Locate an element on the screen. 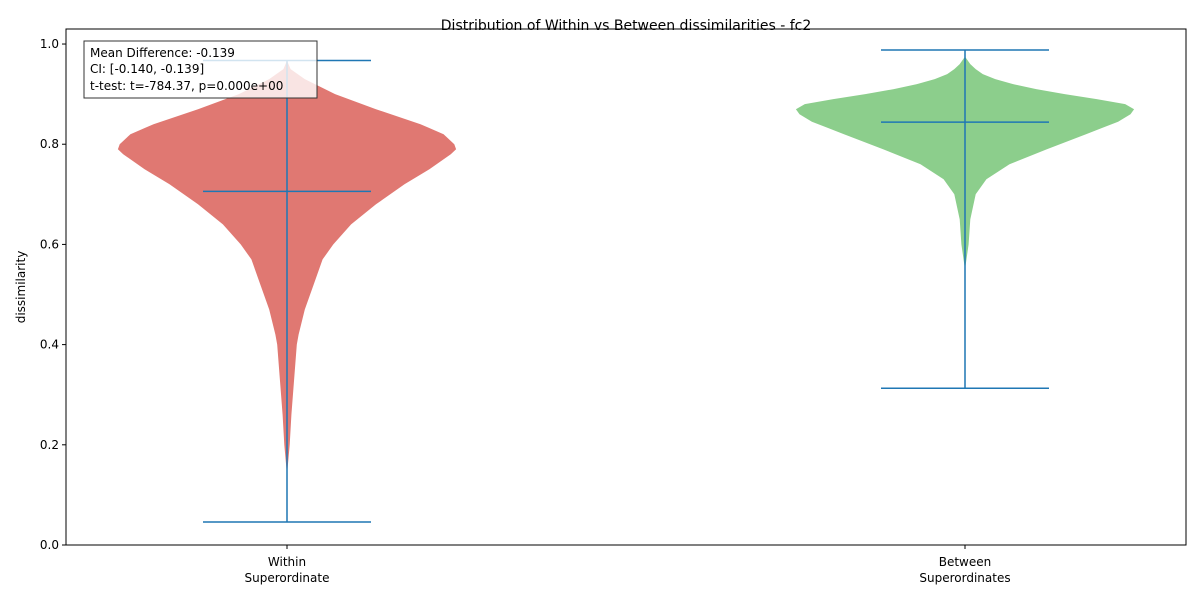  x-axis: Within Superordinate Between Superordinates is located at coordinates (628, 565).